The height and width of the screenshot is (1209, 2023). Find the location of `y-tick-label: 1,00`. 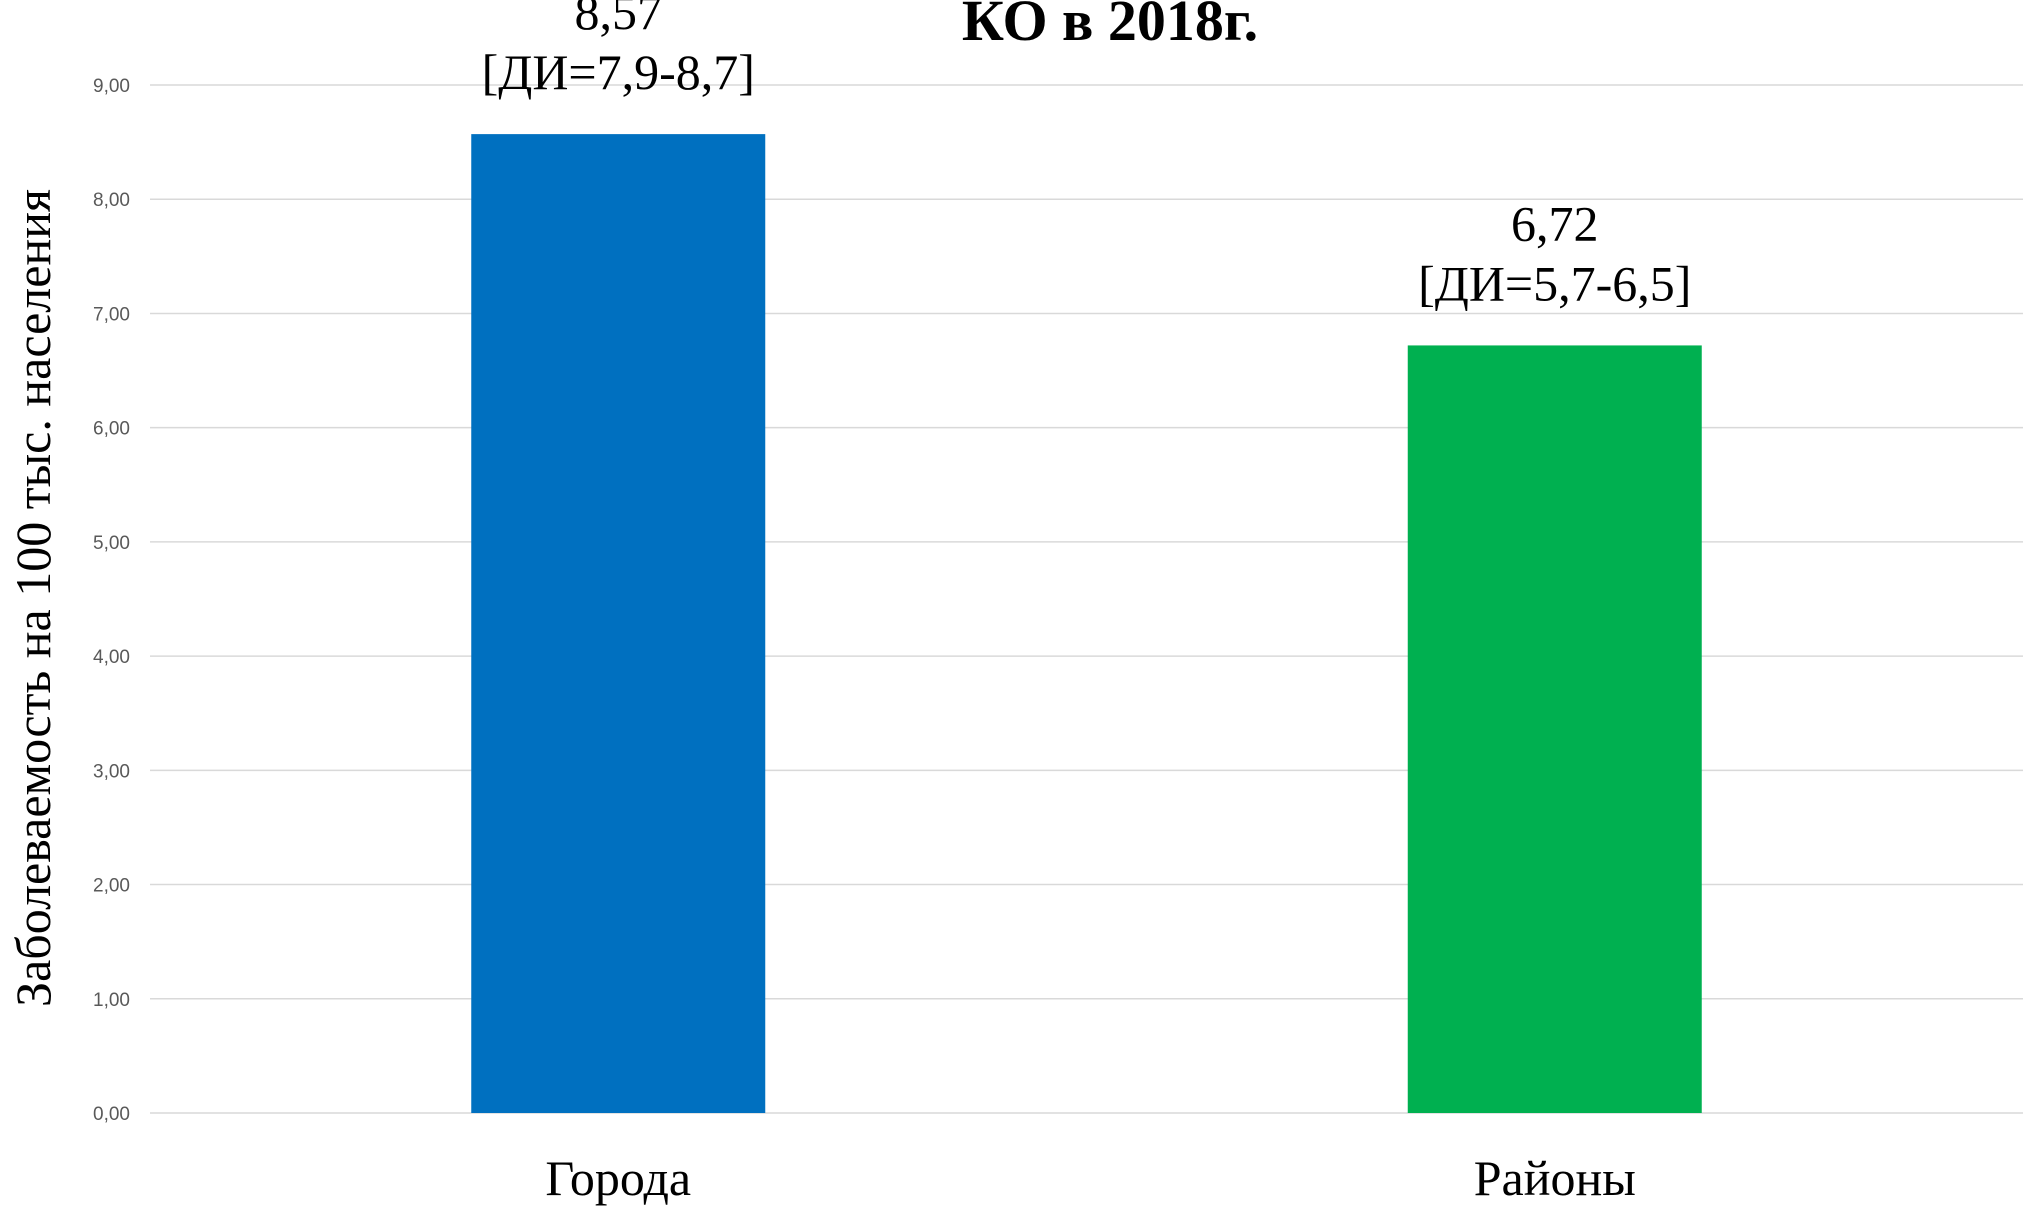

y-tick-label: 1,00 is located at coordinates (111, 1000).